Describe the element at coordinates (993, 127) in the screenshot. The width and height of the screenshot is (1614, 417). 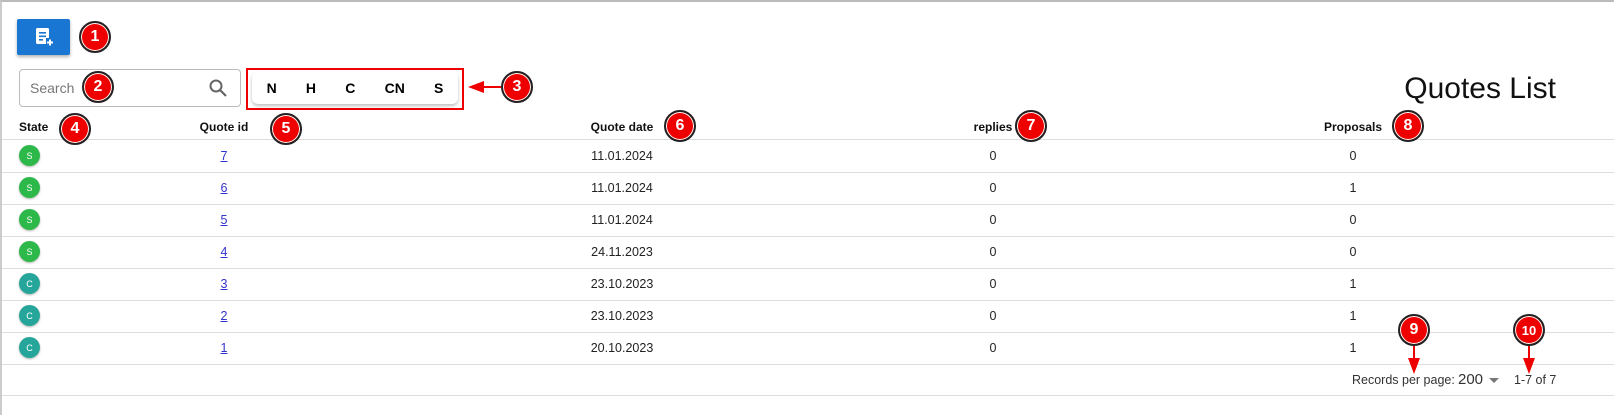
I see `header-replies: replies` at that location.